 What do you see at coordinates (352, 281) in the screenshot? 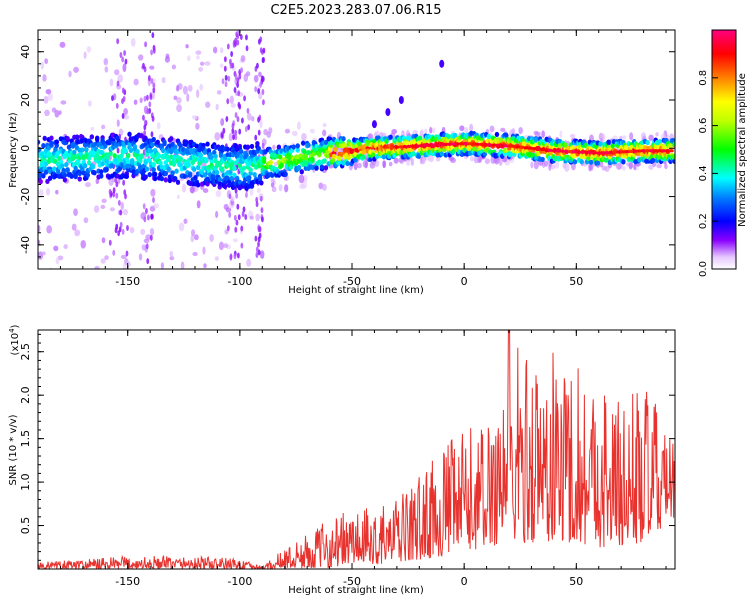
I see `spectrogram-xtick-label: -50` at bounding box center [352, 281].